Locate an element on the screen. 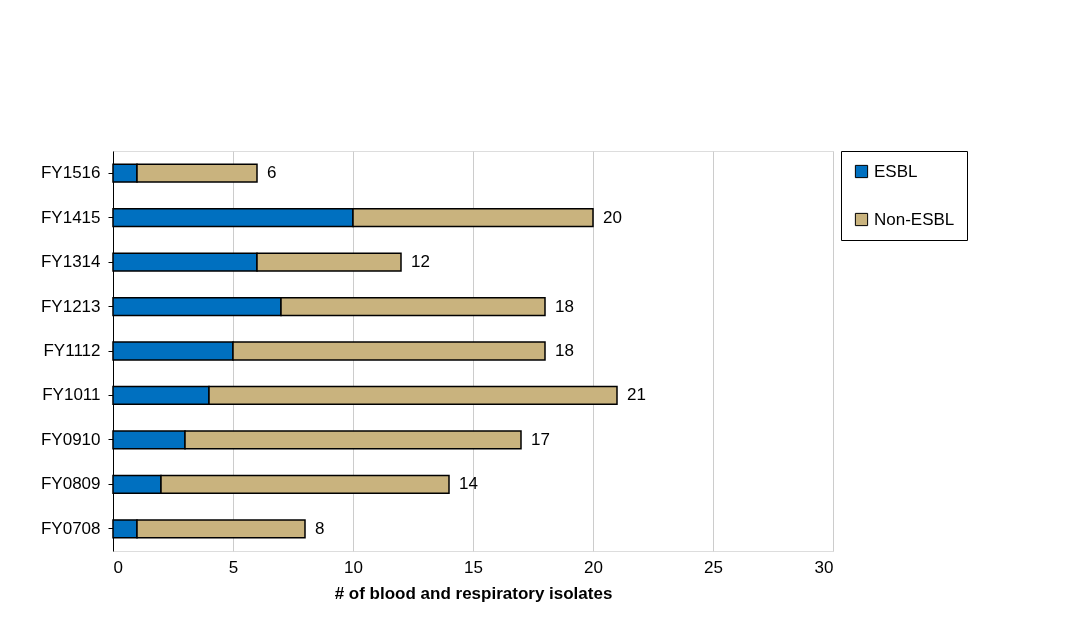 The width and height of the screenshot is (1088, 618). total-label: 6 is located at coordinates (272, 173).